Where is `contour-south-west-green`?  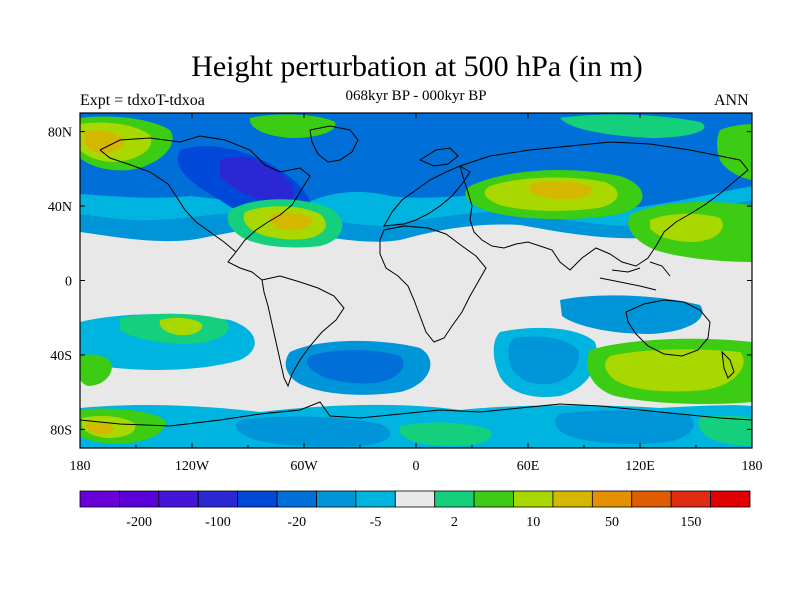 contour-south-west-green is located at coordinates (96, 370).